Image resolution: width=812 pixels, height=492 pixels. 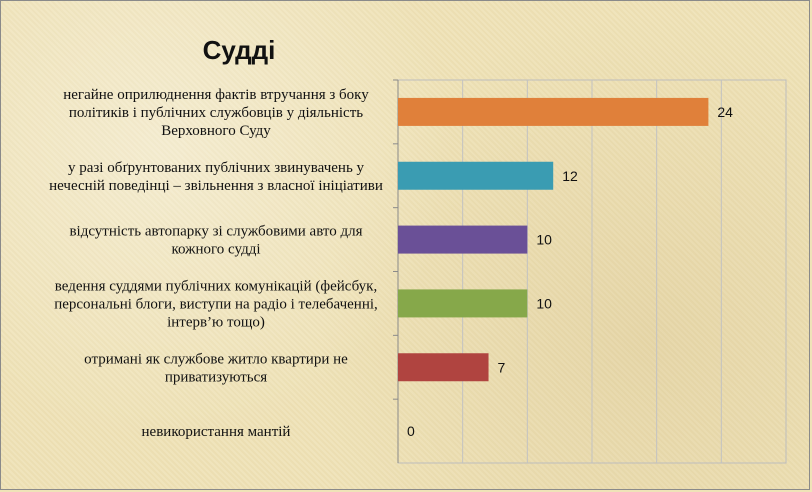 I want to click on data-label: 24, so click(x=725, y=112).